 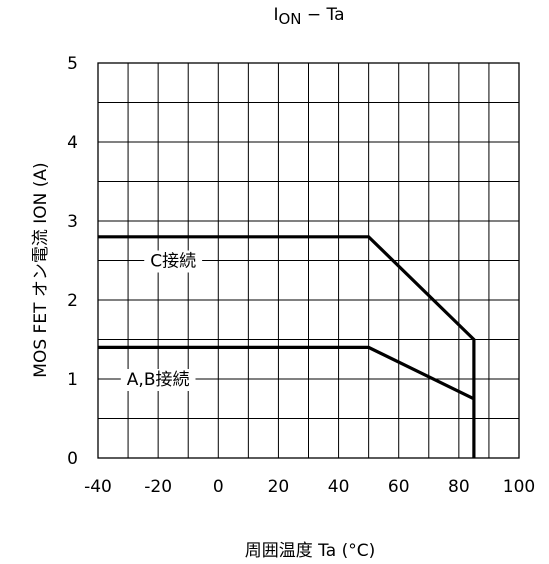 I want to click on x-tick-label: 80, so click(x=459, y=487).